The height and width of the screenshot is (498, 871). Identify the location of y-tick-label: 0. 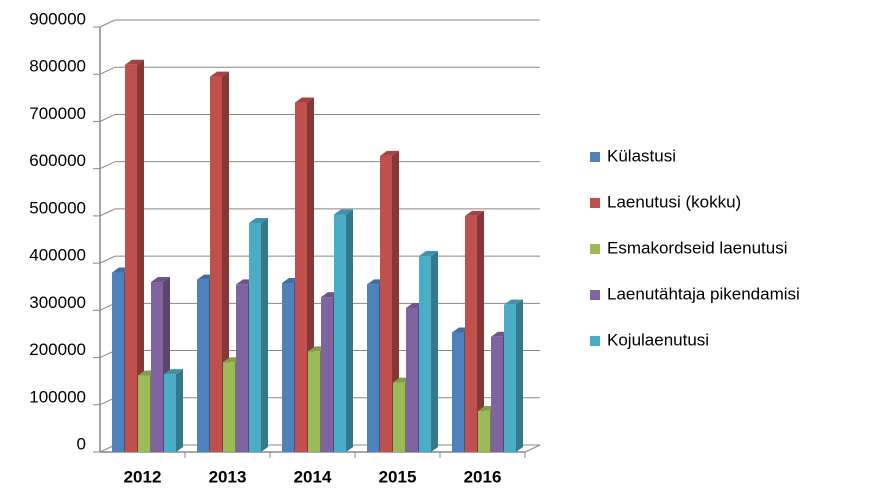
(81, 443).